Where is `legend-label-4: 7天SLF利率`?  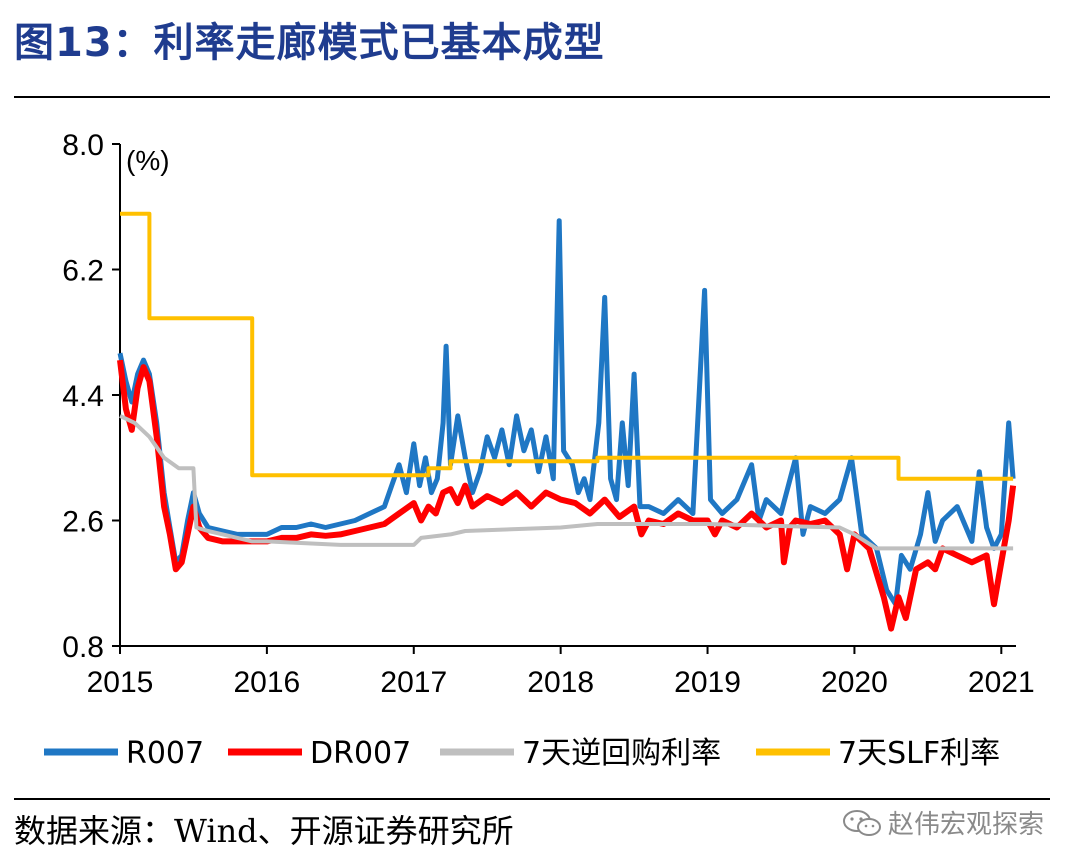 legend-label-4: 7天SLF利率 is located at coordinates (919, 753).